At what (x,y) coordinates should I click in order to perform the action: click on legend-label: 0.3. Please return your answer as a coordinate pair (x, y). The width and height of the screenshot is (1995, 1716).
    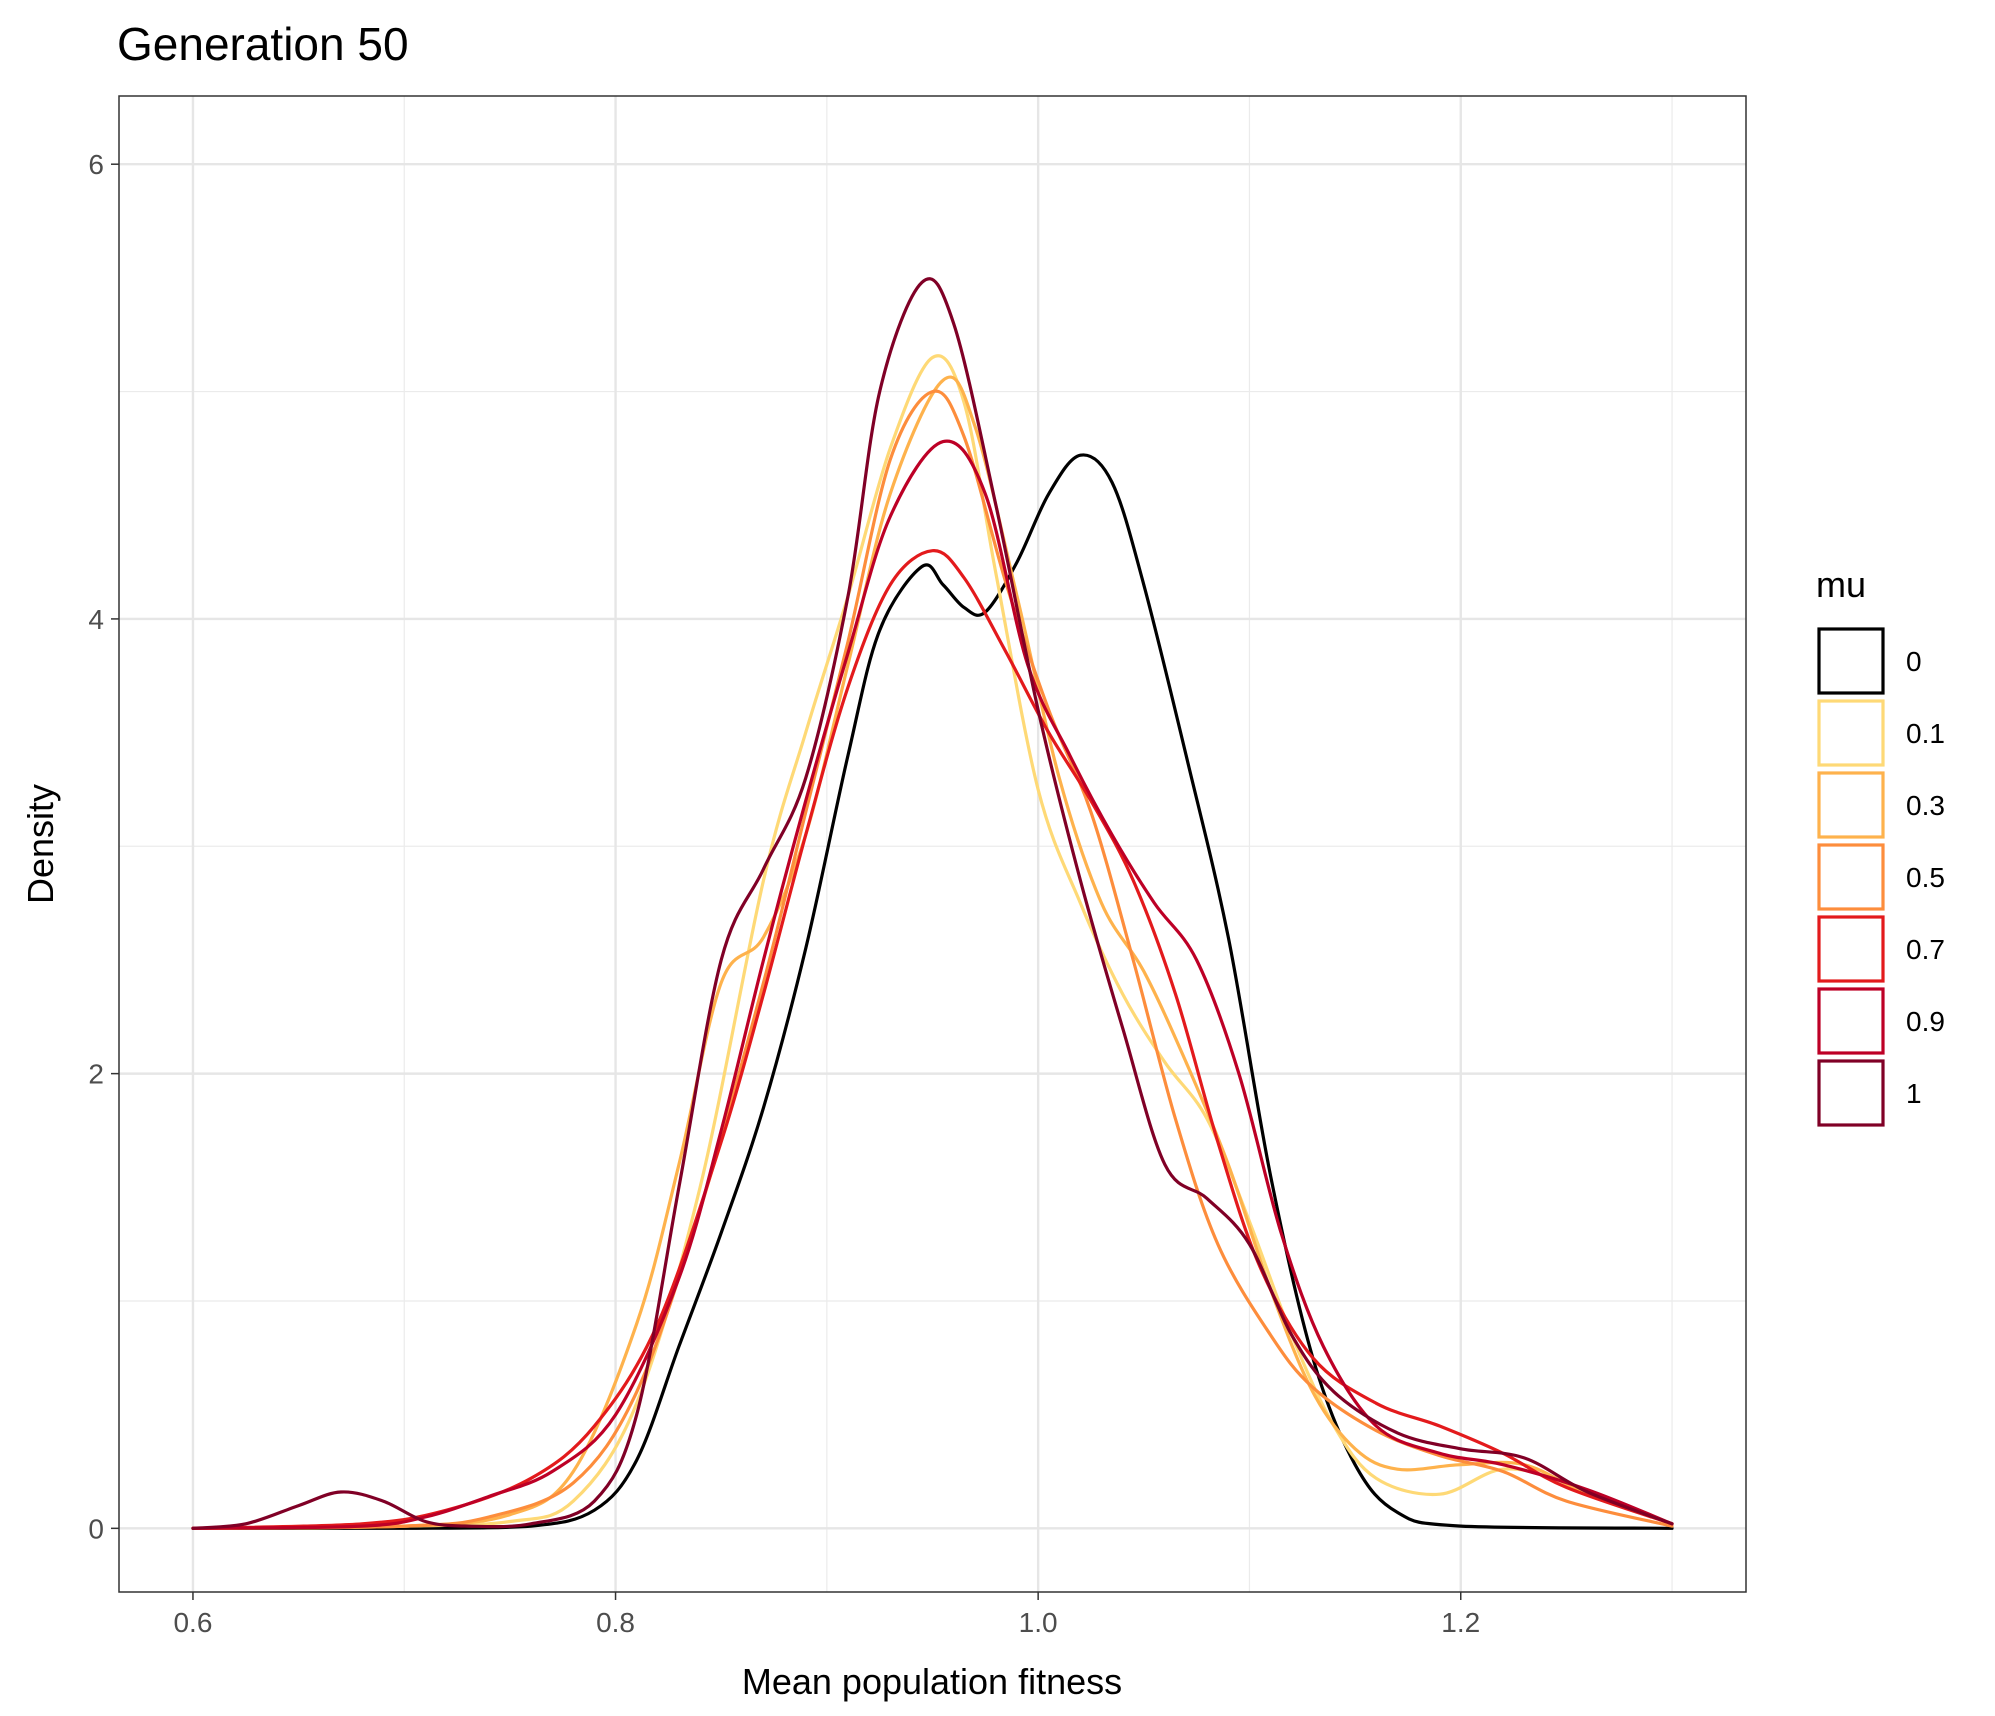
    Looking at the image, I should click on (1925, 805).